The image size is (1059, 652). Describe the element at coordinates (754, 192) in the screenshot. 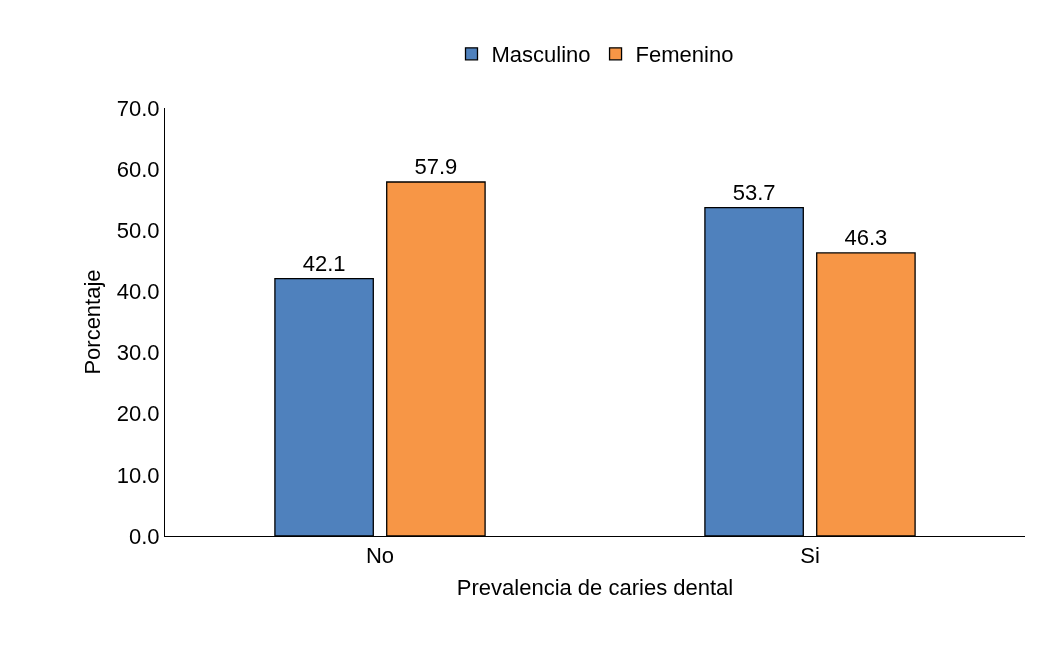

I see `data-label: 53.7` at that location.